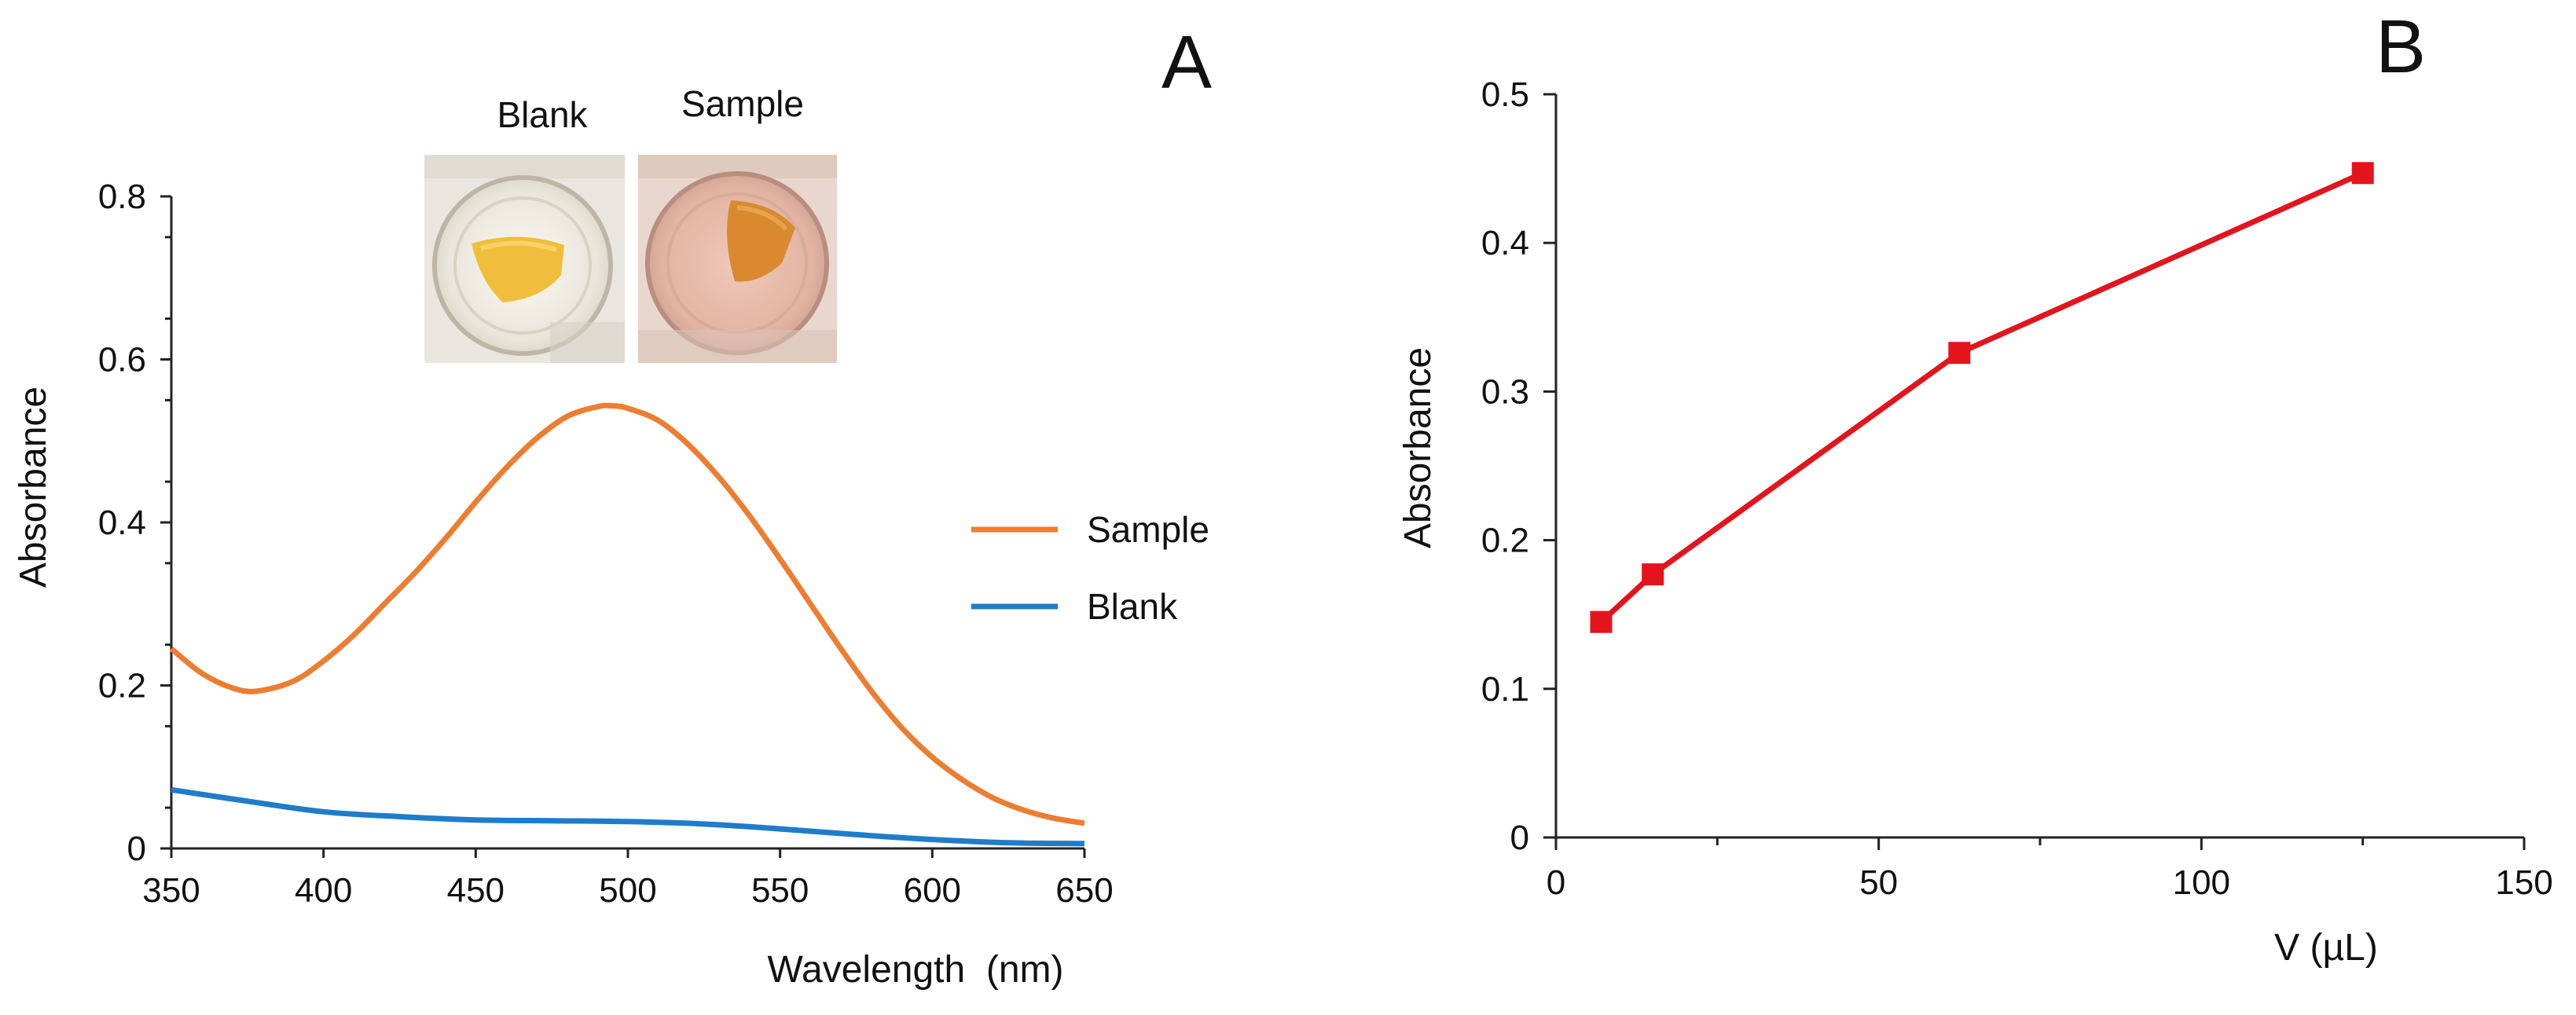  Describe the element at coordinates (2401, 47) in the screenshot. I see `panel-b-letter: B` at that location.